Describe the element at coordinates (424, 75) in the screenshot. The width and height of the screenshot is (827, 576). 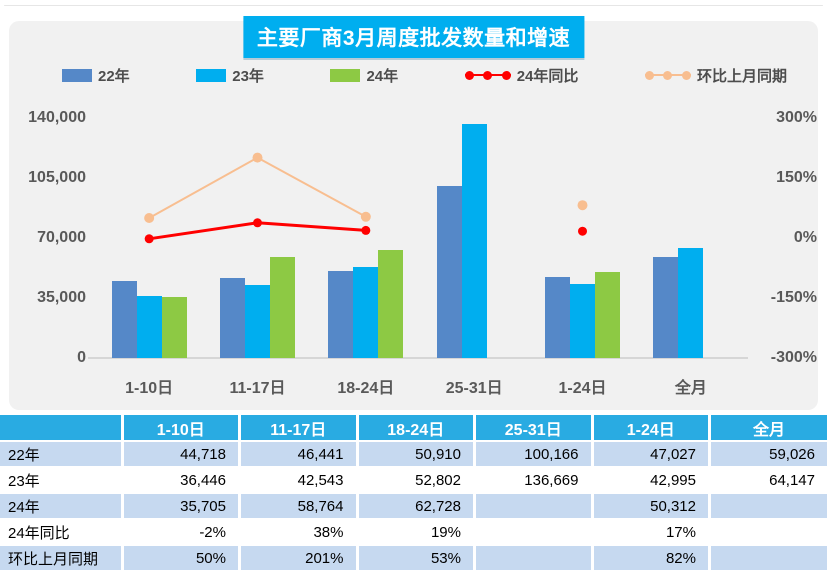
I see `chart-legend: 22年 23年 24年 24年同比 环比上月同期` at that location.